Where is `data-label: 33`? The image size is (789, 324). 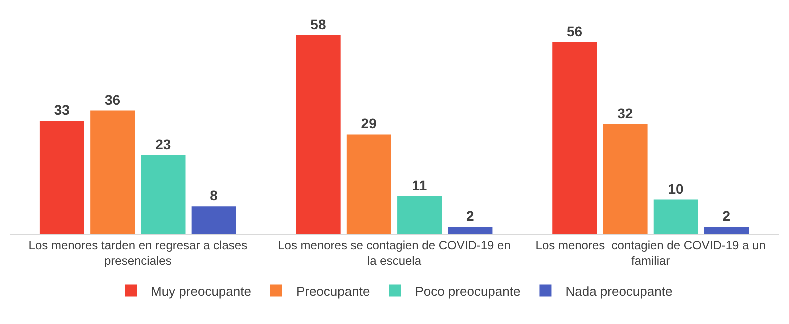
data-label: 33 is located at coordinates (62, 110).